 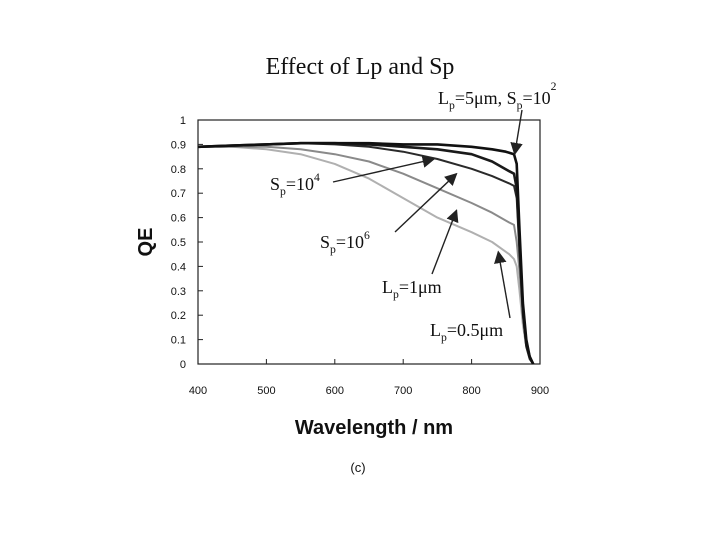 I want to click on y-tick-label: 0.8, so click(x=178, y=170).